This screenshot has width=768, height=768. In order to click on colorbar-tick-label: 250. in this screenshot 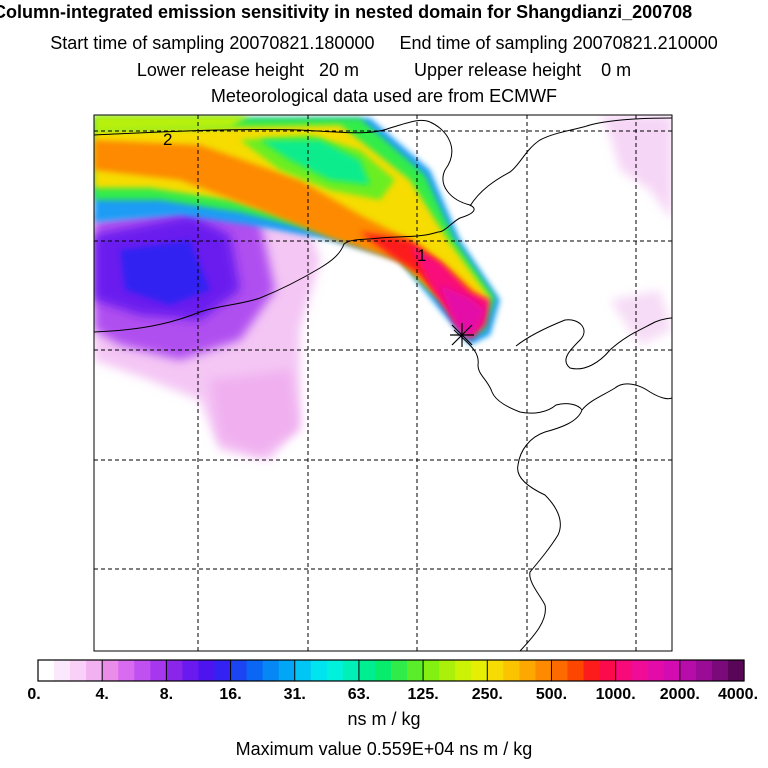, I will do `click(487, 694)`.